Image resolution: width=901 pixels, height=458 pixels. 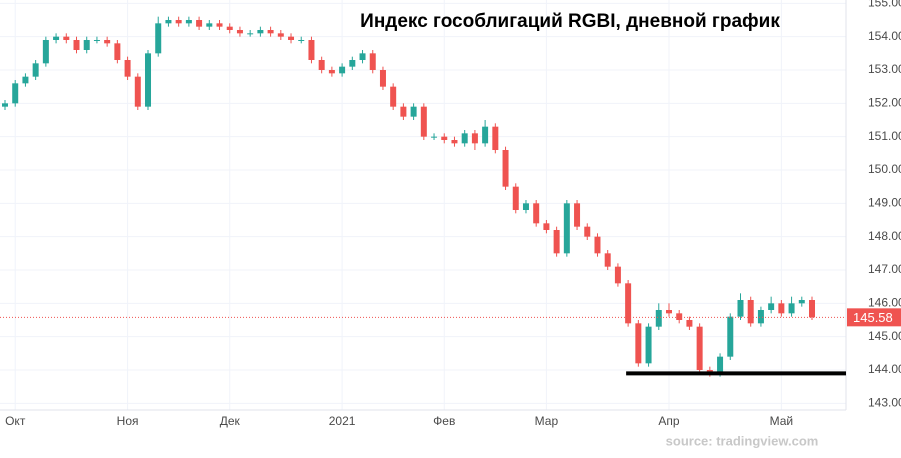 What do you see at coordinates (742, 440) in the screenshot?
I see `source: source: tradingview.com` at bounding box center [742, 440].